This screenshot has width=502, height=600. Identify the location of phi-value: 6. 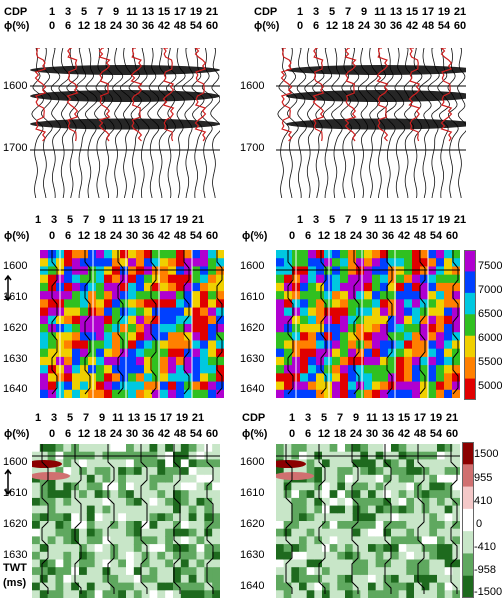
(308, 236).